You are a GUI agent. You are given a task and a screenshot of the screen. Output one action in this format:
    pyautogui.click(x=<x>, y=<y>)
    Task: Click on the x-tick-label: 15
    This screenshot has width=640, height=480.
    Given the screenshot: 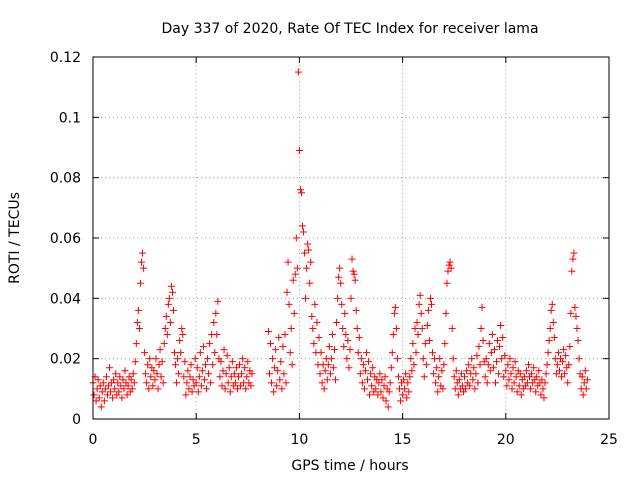 What is the action you would take?
    pyautogui.click(x=403, y=440)
    